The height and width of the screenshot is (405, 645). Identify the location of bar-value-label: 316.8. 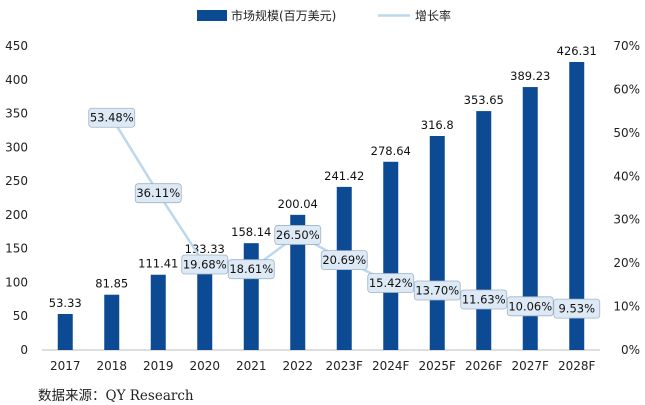
(437, 125).